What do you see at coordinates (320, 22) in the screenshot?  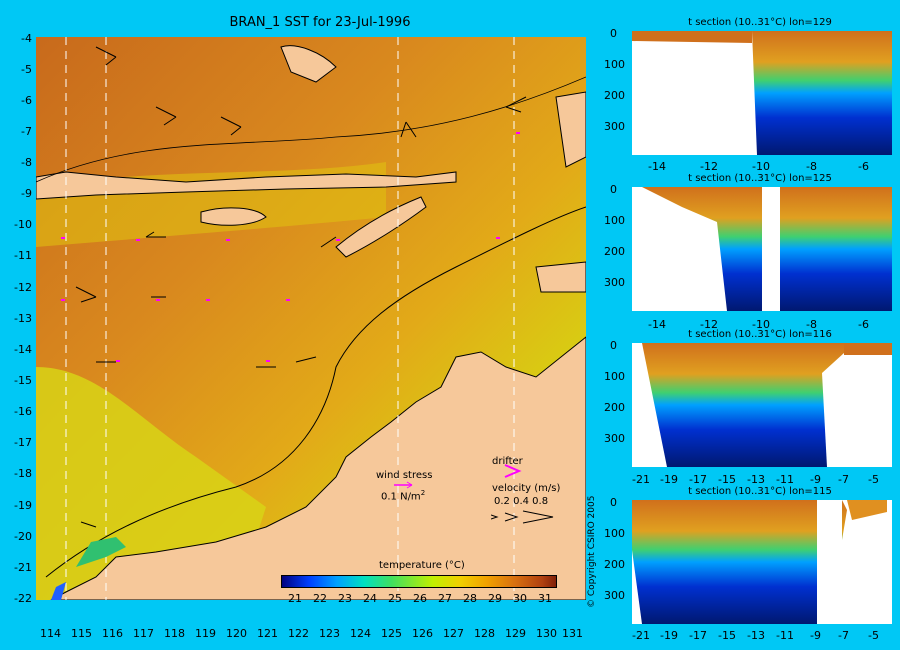 I see `map-title: BRAN_1 SST for 23-Jul-1996` at bounding box center [320, 22].